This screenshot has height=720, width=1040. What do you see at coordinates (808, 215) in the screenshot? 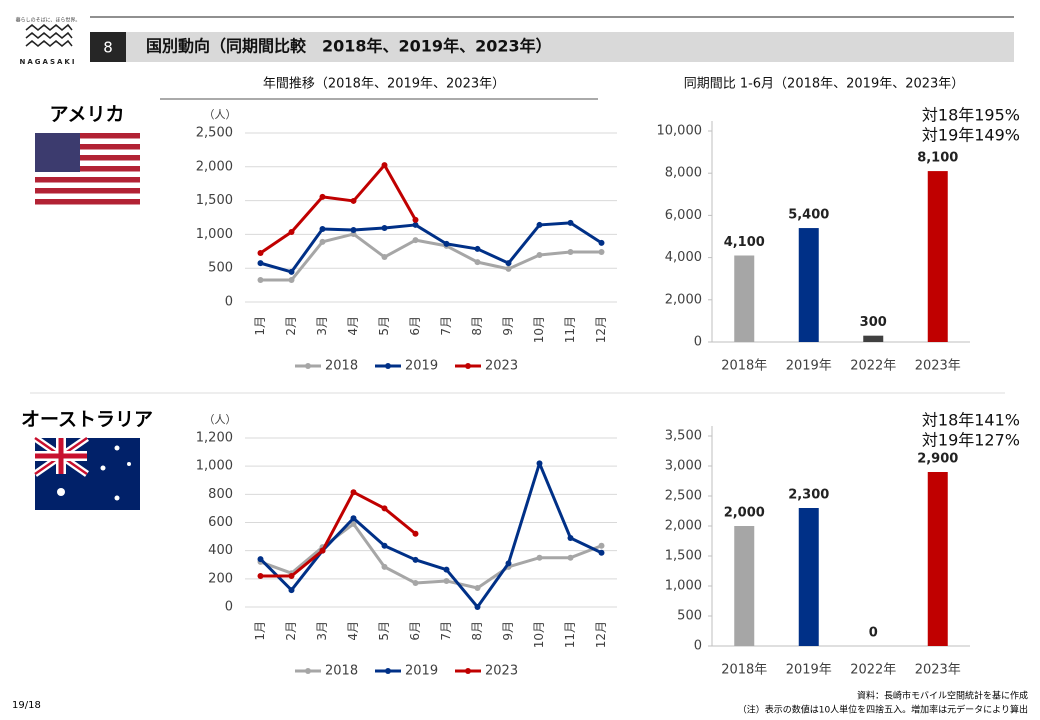
I see `value-label: 5,400` at bounding box center [808, 215].